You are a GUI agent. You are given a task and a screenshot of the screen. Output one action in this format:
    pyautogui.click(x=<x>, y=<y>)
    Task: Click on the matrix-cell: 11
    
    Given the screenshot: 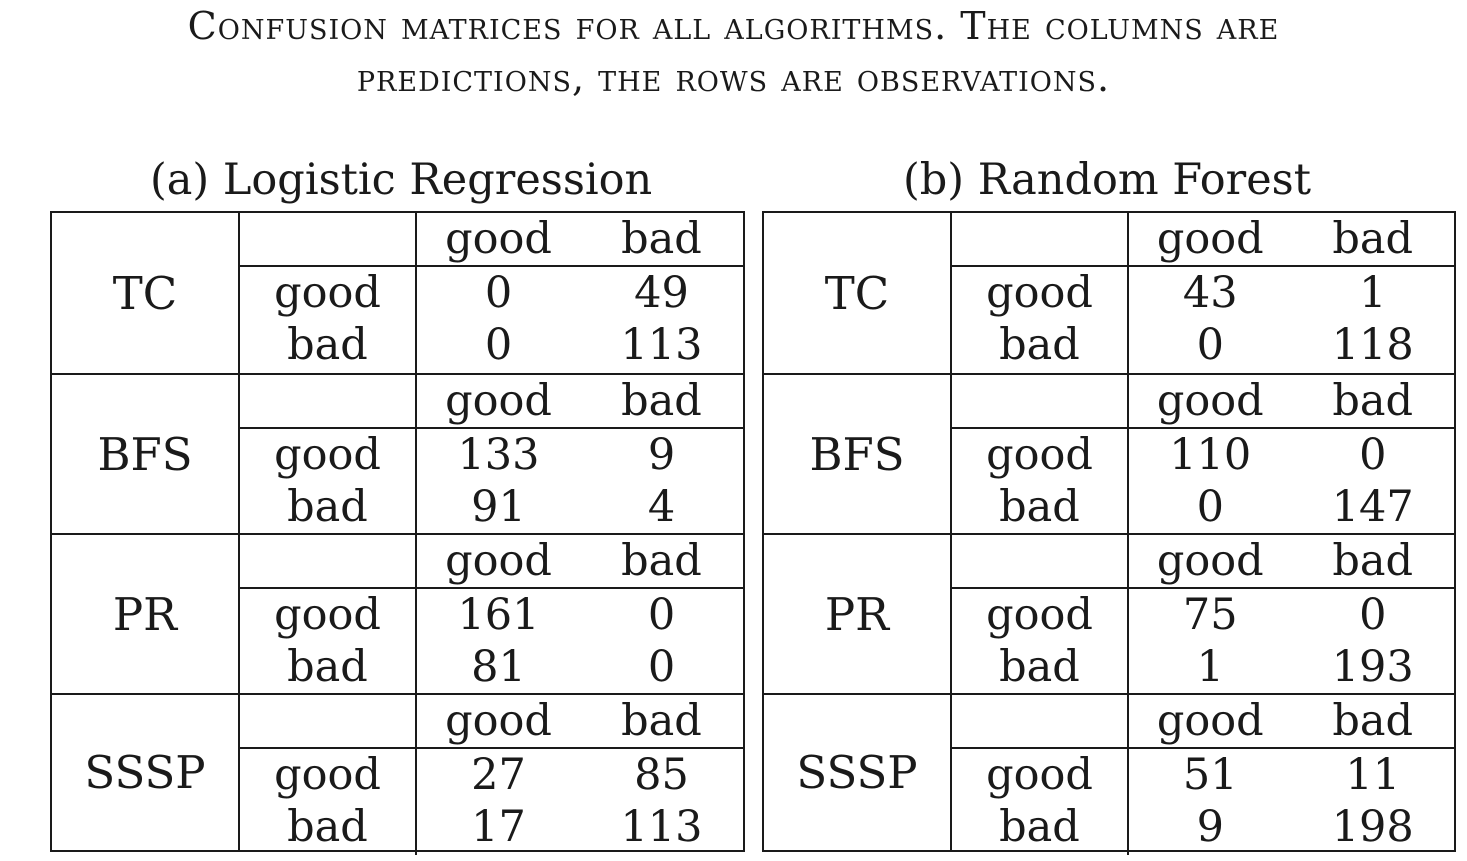 What is the action you would take?
    pyautogui.click(x=1373, y=775)
    